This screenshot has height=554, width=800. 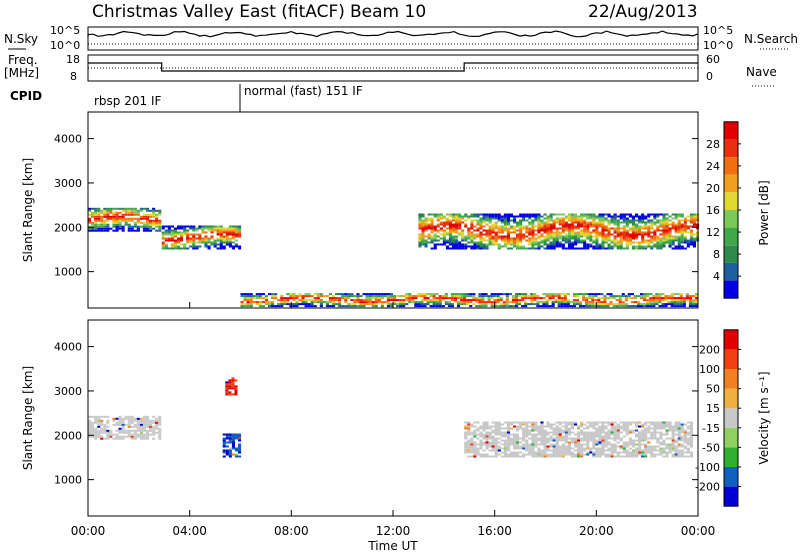 I want to click on power-echoes, so click(x=394, y=257).